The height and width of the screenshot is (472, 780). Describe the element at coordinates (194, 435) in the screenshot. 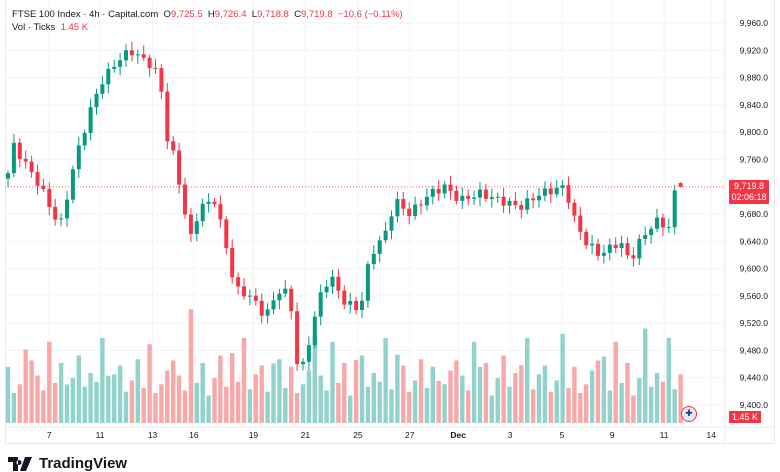

I see `x-tick-label: 16` at that location.